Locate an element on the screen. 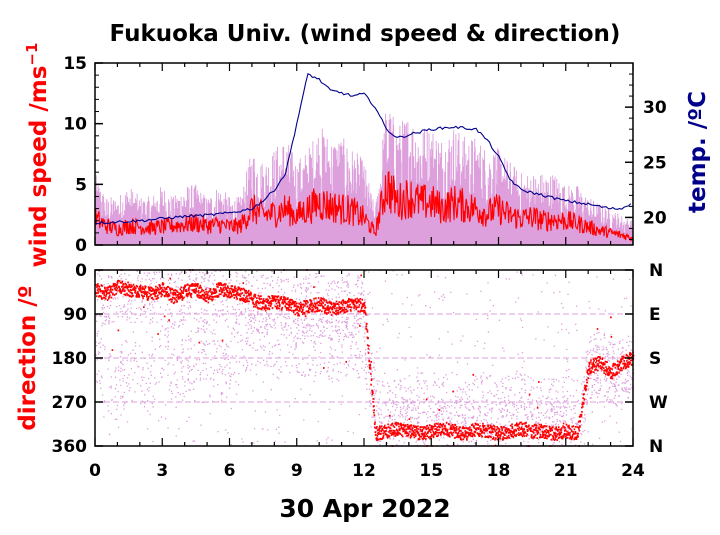 Image resolution: width=720 pixels, height=535 pixels. direction-y-tick-label: 360 is located at coordinates (70, 447).